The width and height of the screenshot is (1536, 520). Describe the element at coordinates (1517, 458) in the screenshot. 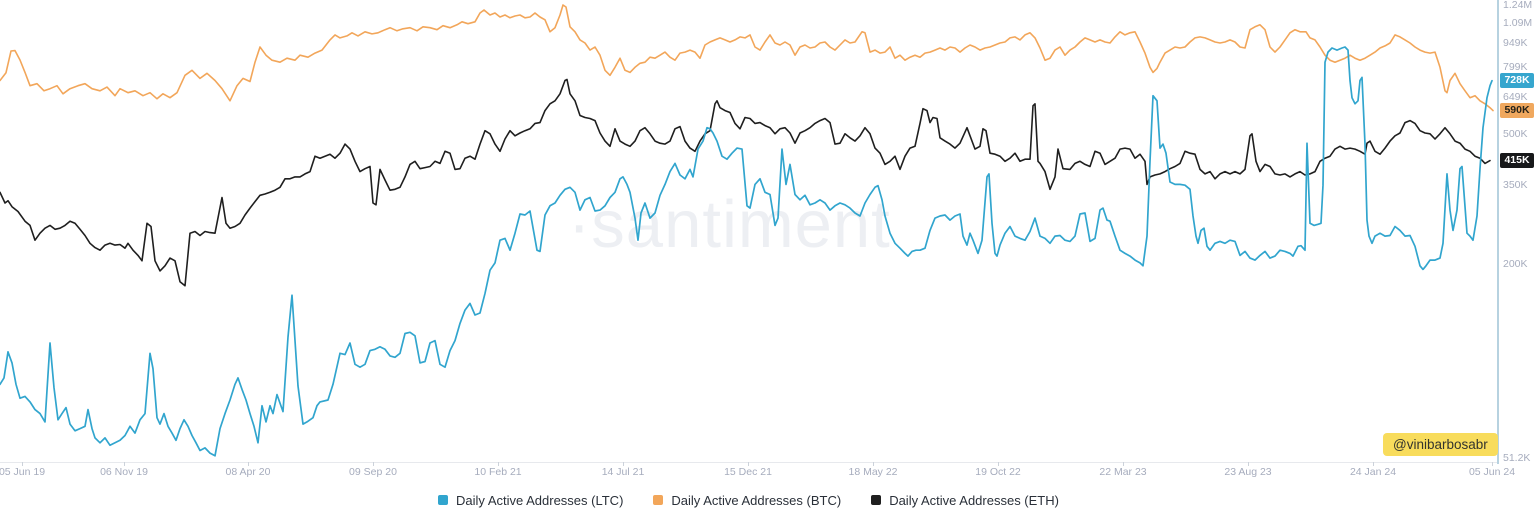

I see `y-tick-label: 51.2K` at that location.